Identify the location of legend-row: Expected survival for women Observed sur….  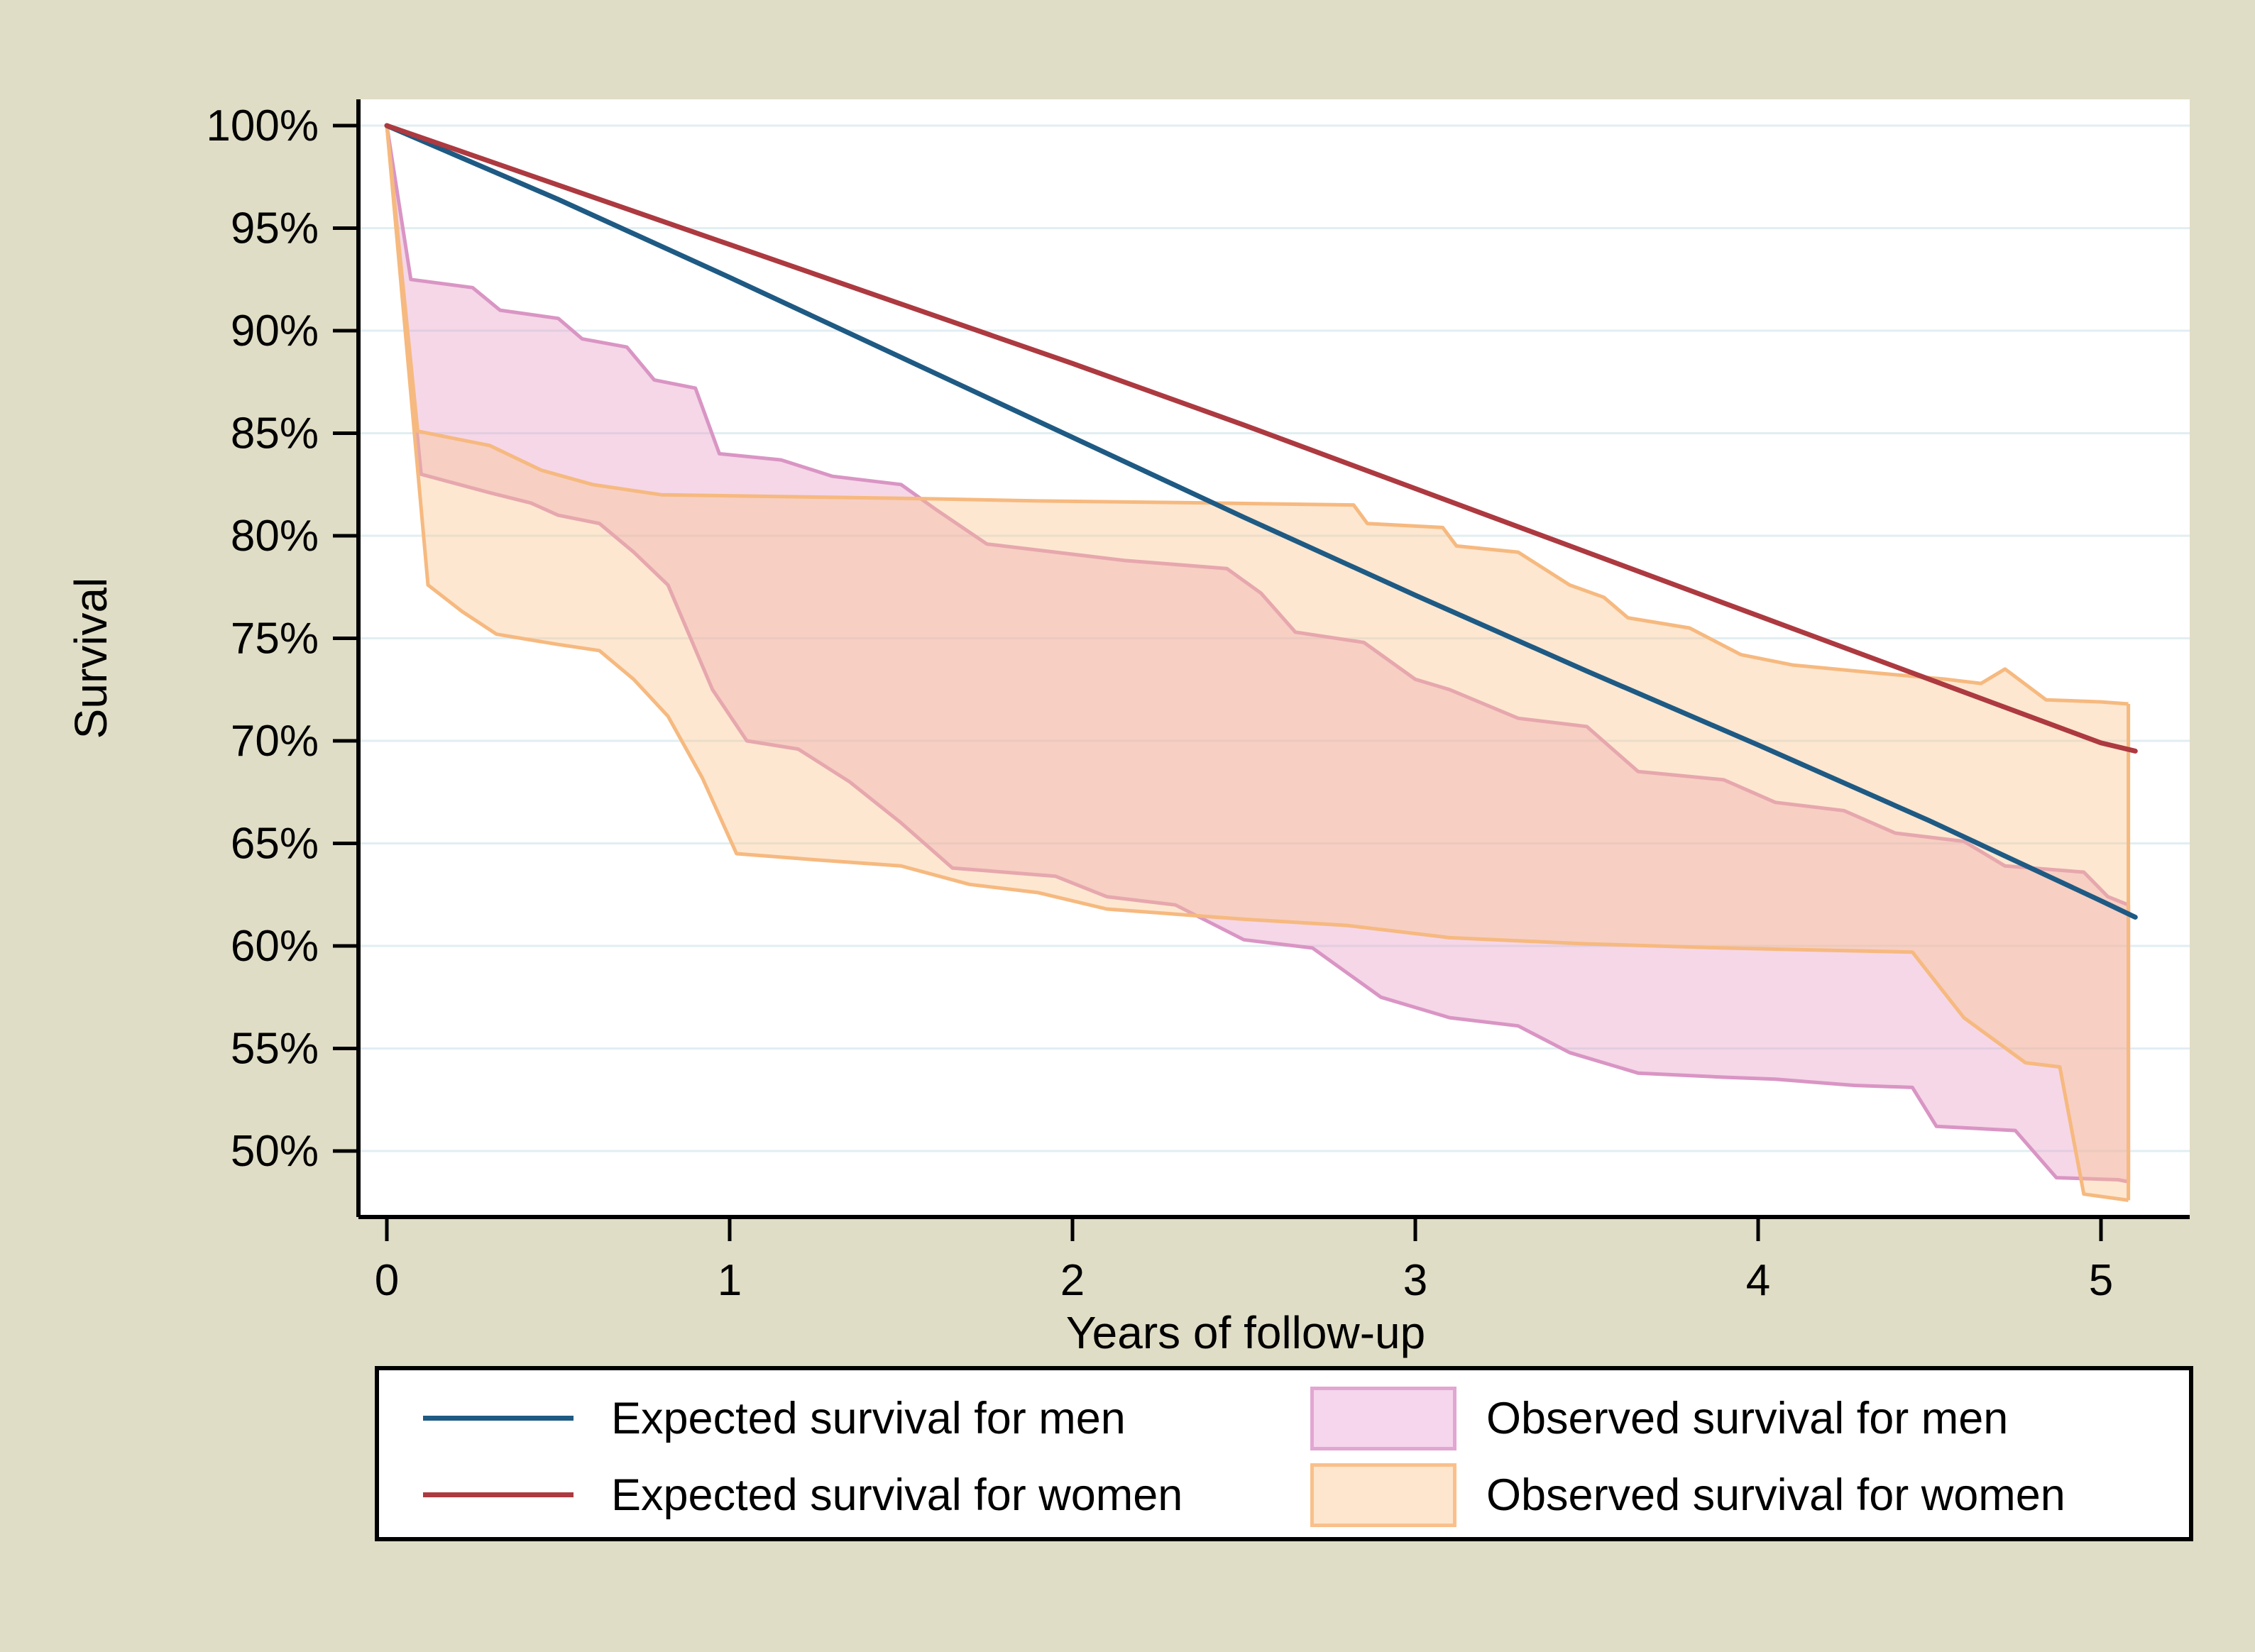
(1284, 1495).